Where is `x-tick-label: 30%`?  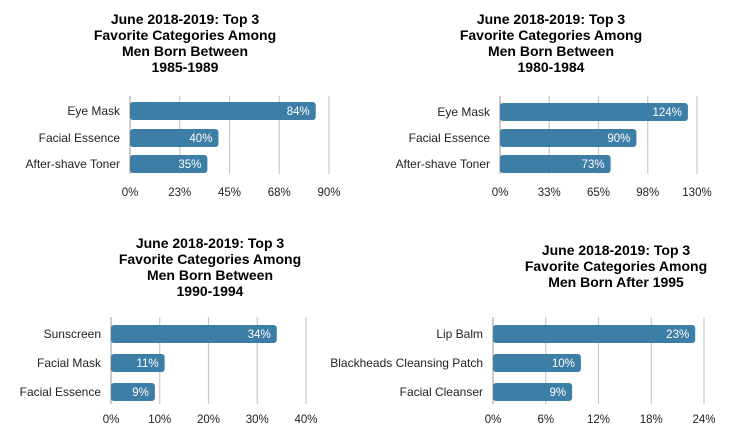
x-tick-label: 30% is located at coordinates (257, 420).